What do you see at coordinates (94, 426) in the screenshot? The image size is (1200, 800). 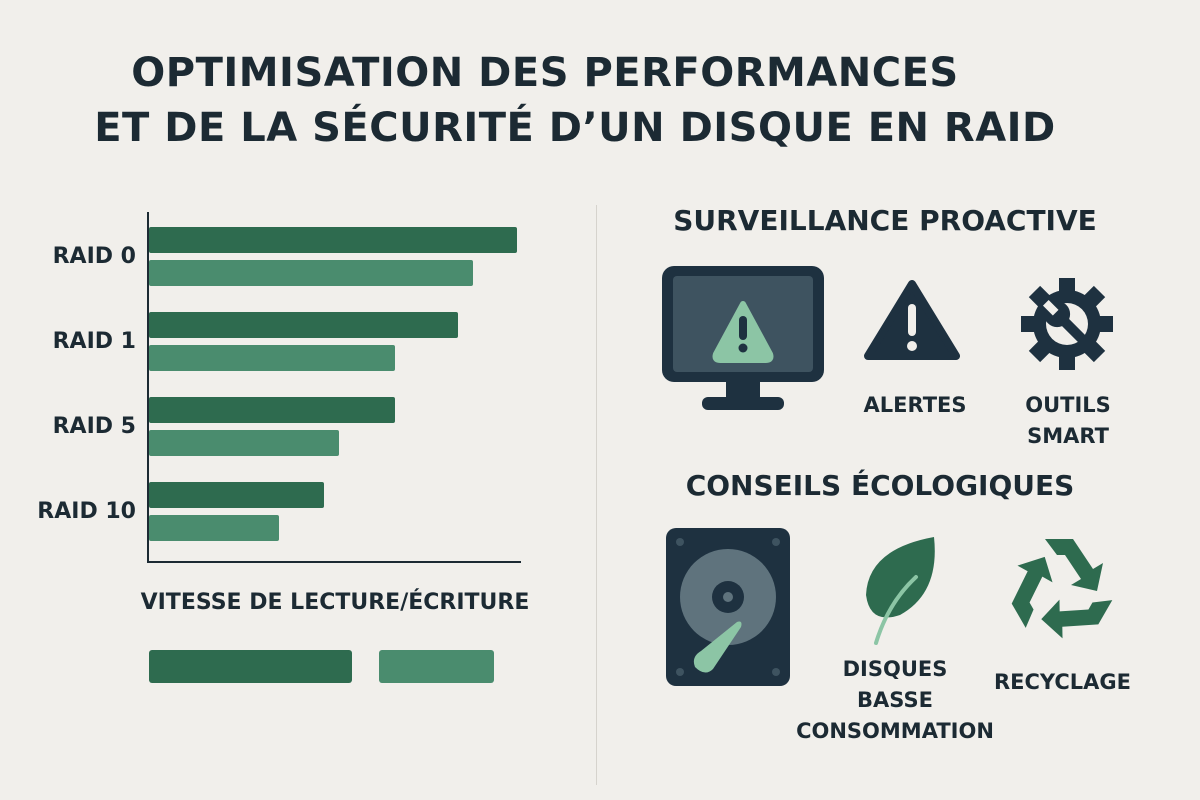 I see `category-label-raid5: RAID 5` at bounding box center [94, 426].